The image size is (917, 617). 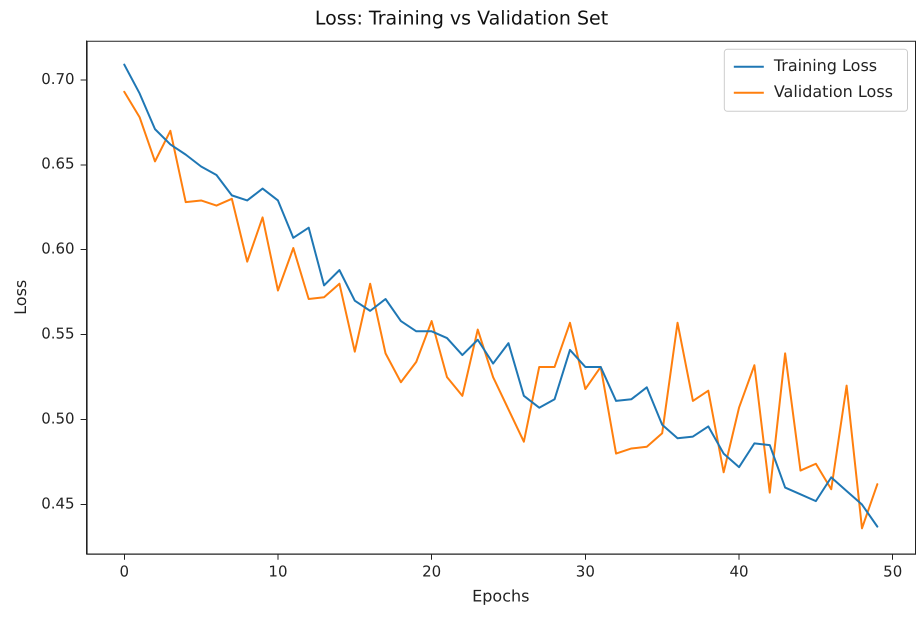 What do you see at coordinates (58, 79) in the screenshot?
I see `y-tick-label: 0.70` at bounding box center [58, 79].